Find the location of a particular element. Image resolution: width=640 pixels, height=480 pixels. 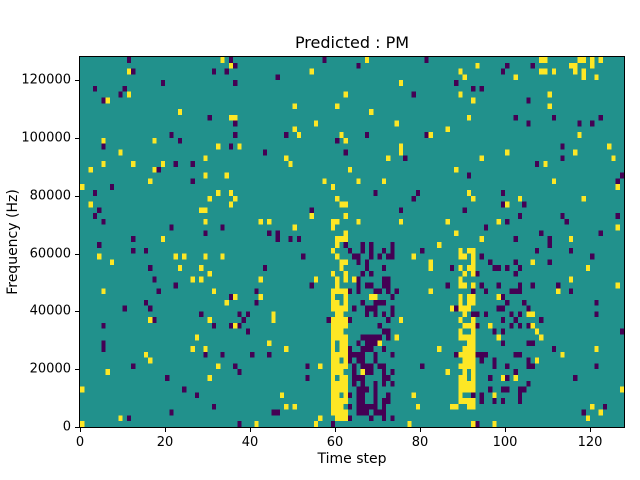

y-tick-label: 120000 is located at coordinates (46, 80).